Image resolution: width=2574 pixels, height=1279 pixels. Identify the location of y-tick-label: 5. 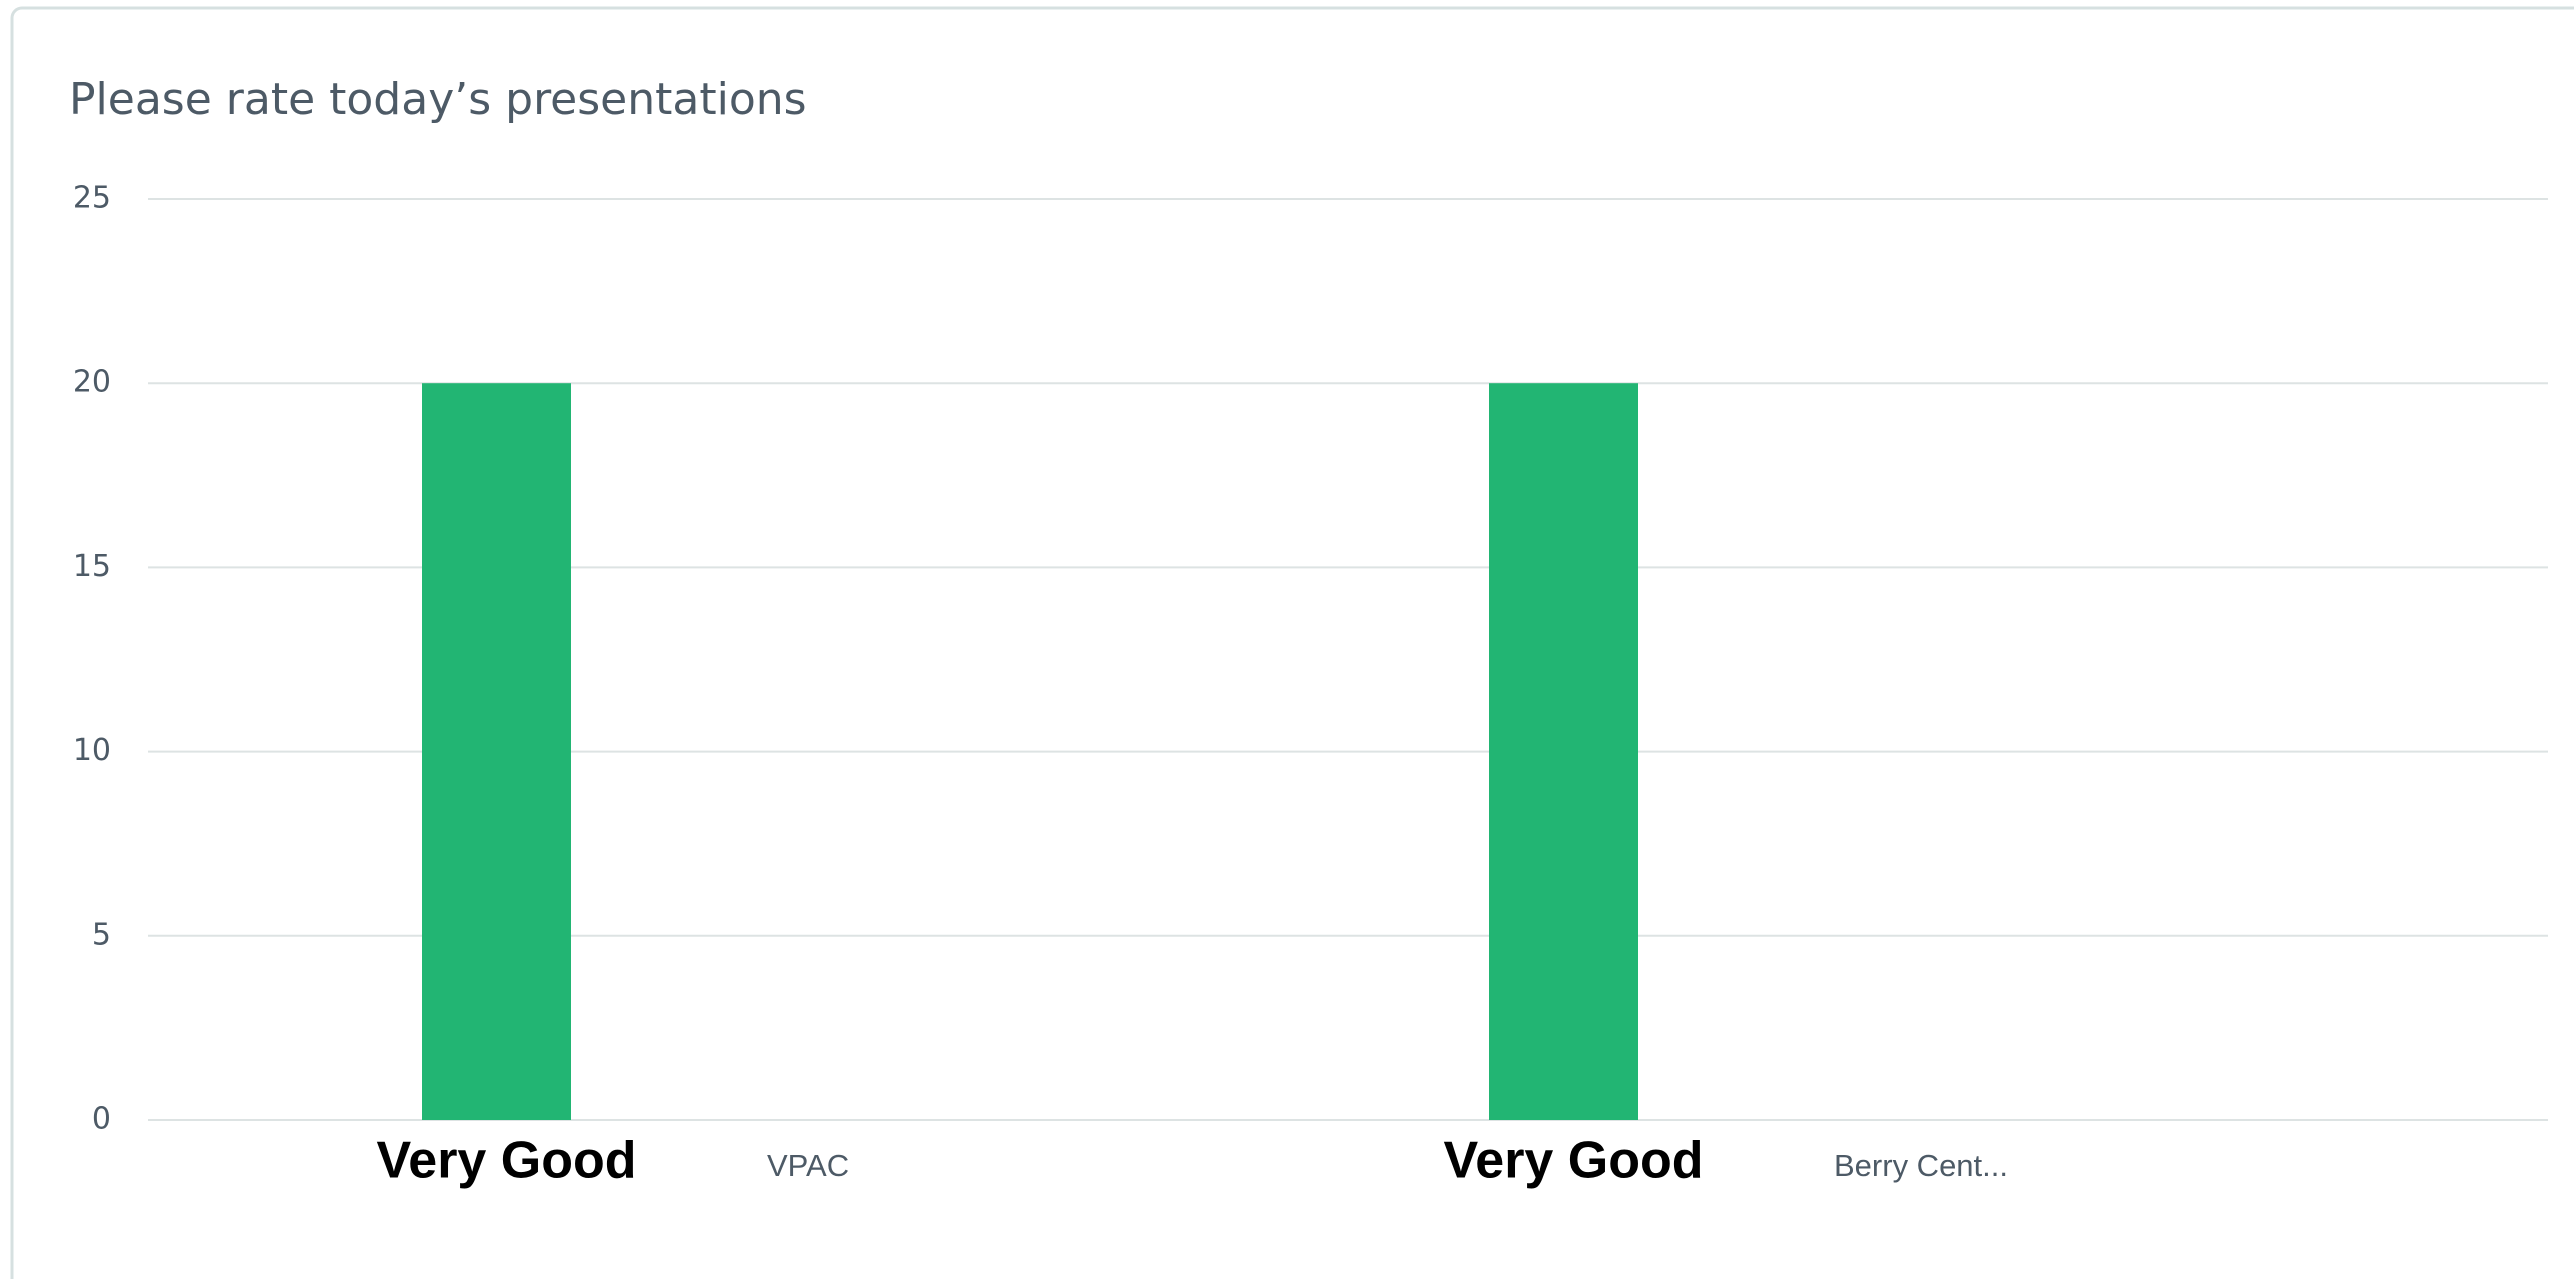
(101, 934).